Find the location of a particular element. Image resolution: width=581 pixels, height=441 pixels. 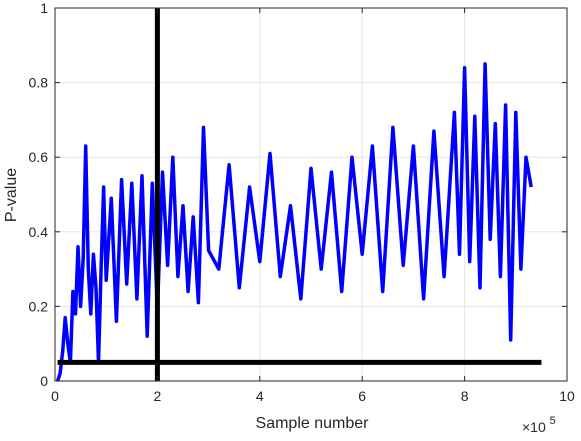

x-tick-label: 10 is located at coordinates (567, 396).